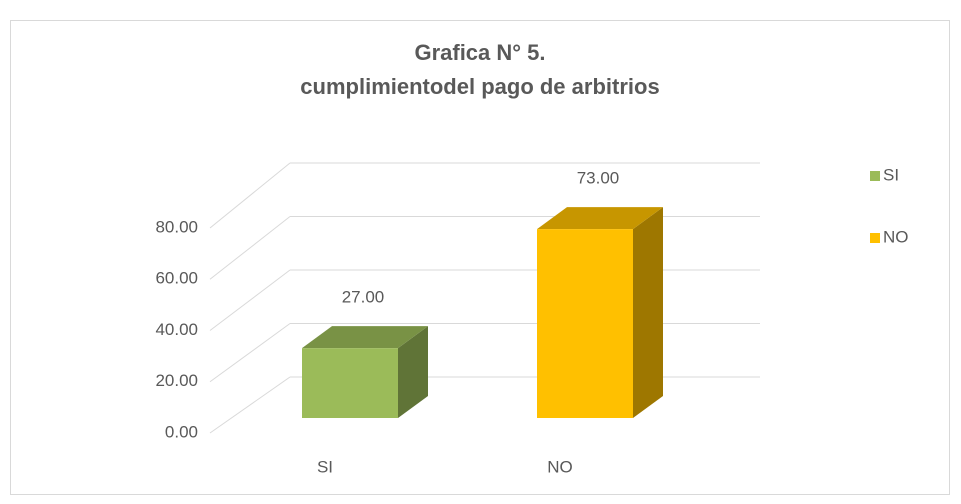 The height and width of the screenshot is (504, 961). What do you see at coordinates (479, 52) in the screenshot?
I see `chart-title: Grafica N° 5.` at bounding box center [479, 52].